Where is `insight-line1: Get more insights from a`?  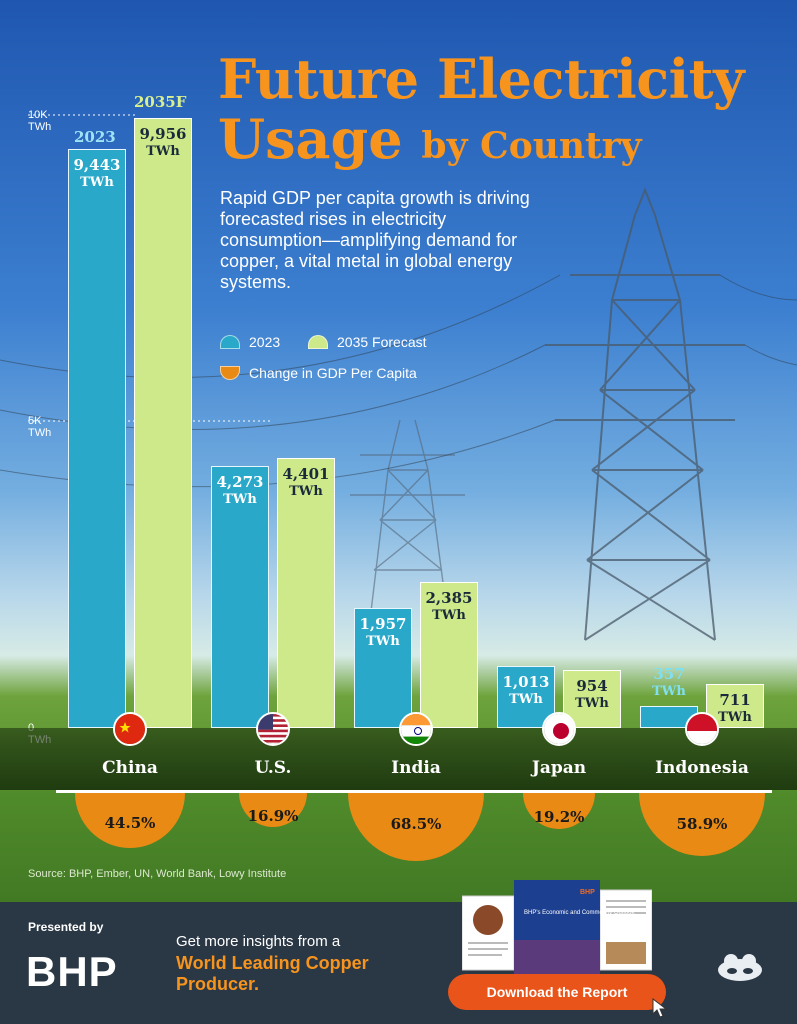
insight-line1: Get more insights from a is located at coordinates (258, 941).